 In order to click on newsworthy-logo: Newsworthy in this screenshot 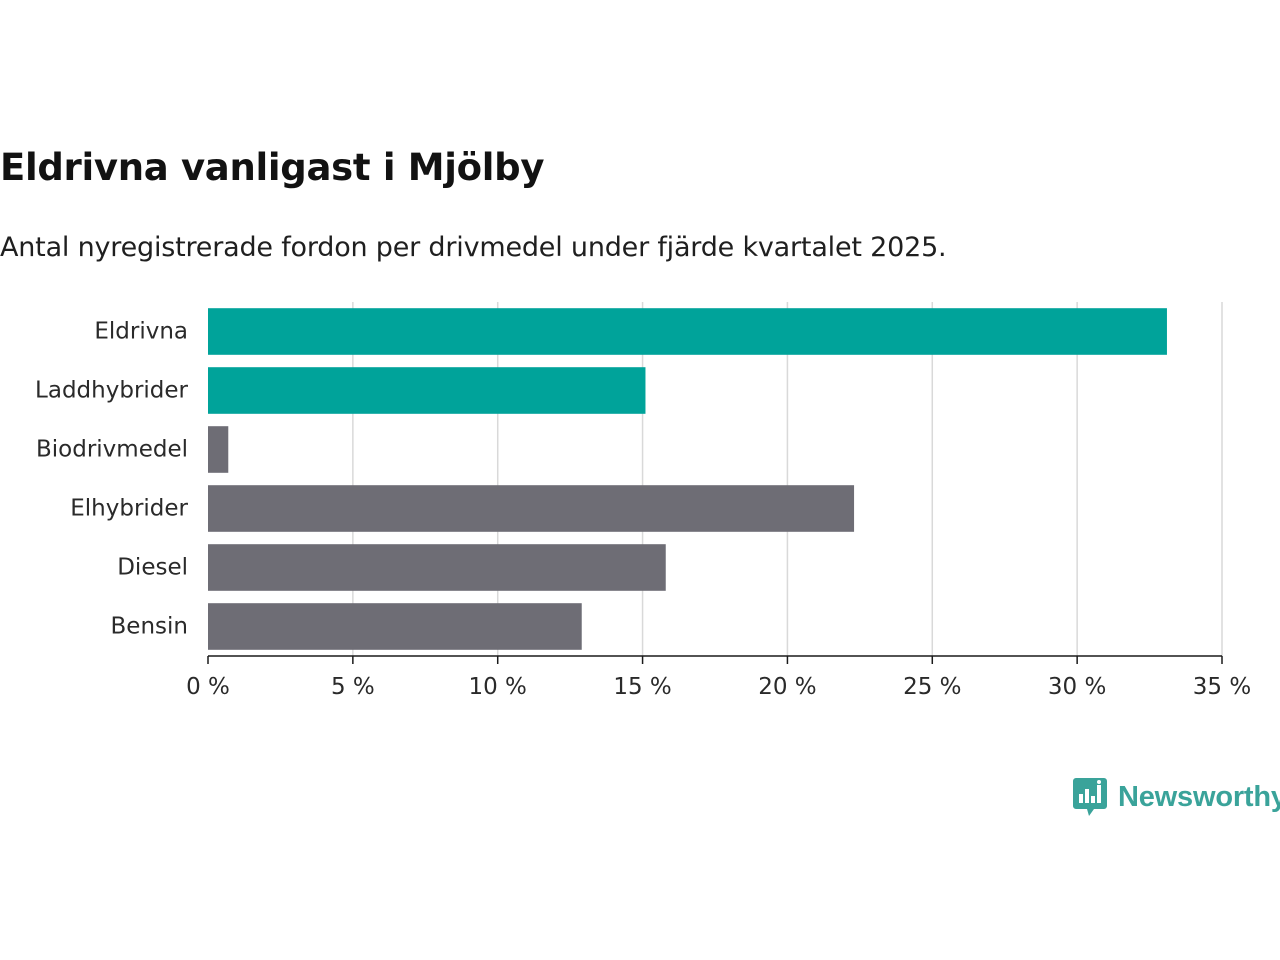, I will do `click(1176, 797)`.